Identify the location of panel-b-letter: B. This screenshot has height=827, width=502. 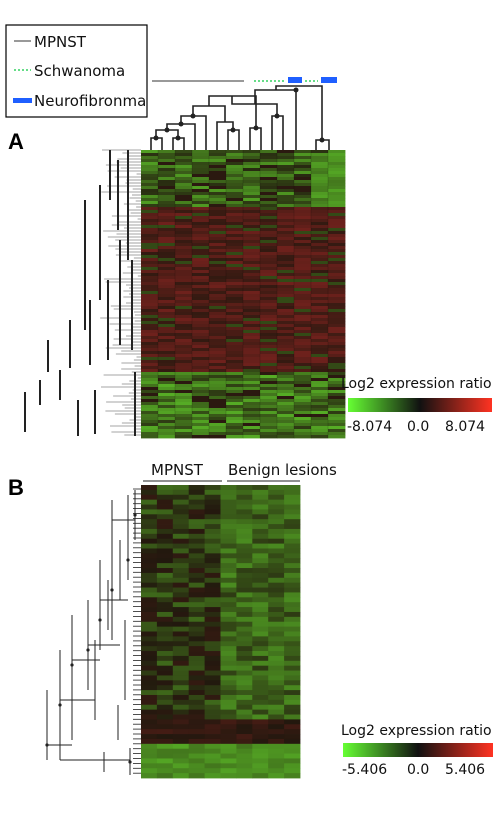
(16, 487).